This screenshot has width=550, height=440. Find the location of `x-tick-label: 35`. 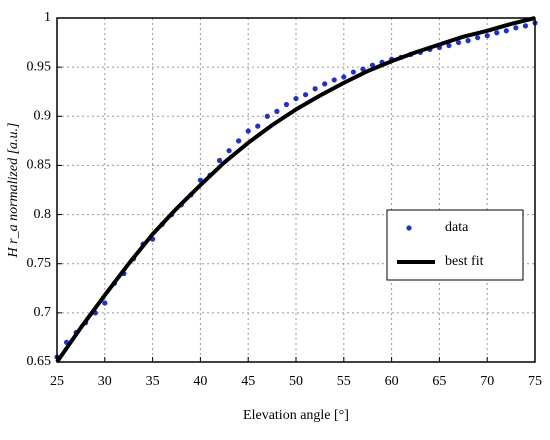

x-tick-label: 35 is located at coordinates (153, 381).